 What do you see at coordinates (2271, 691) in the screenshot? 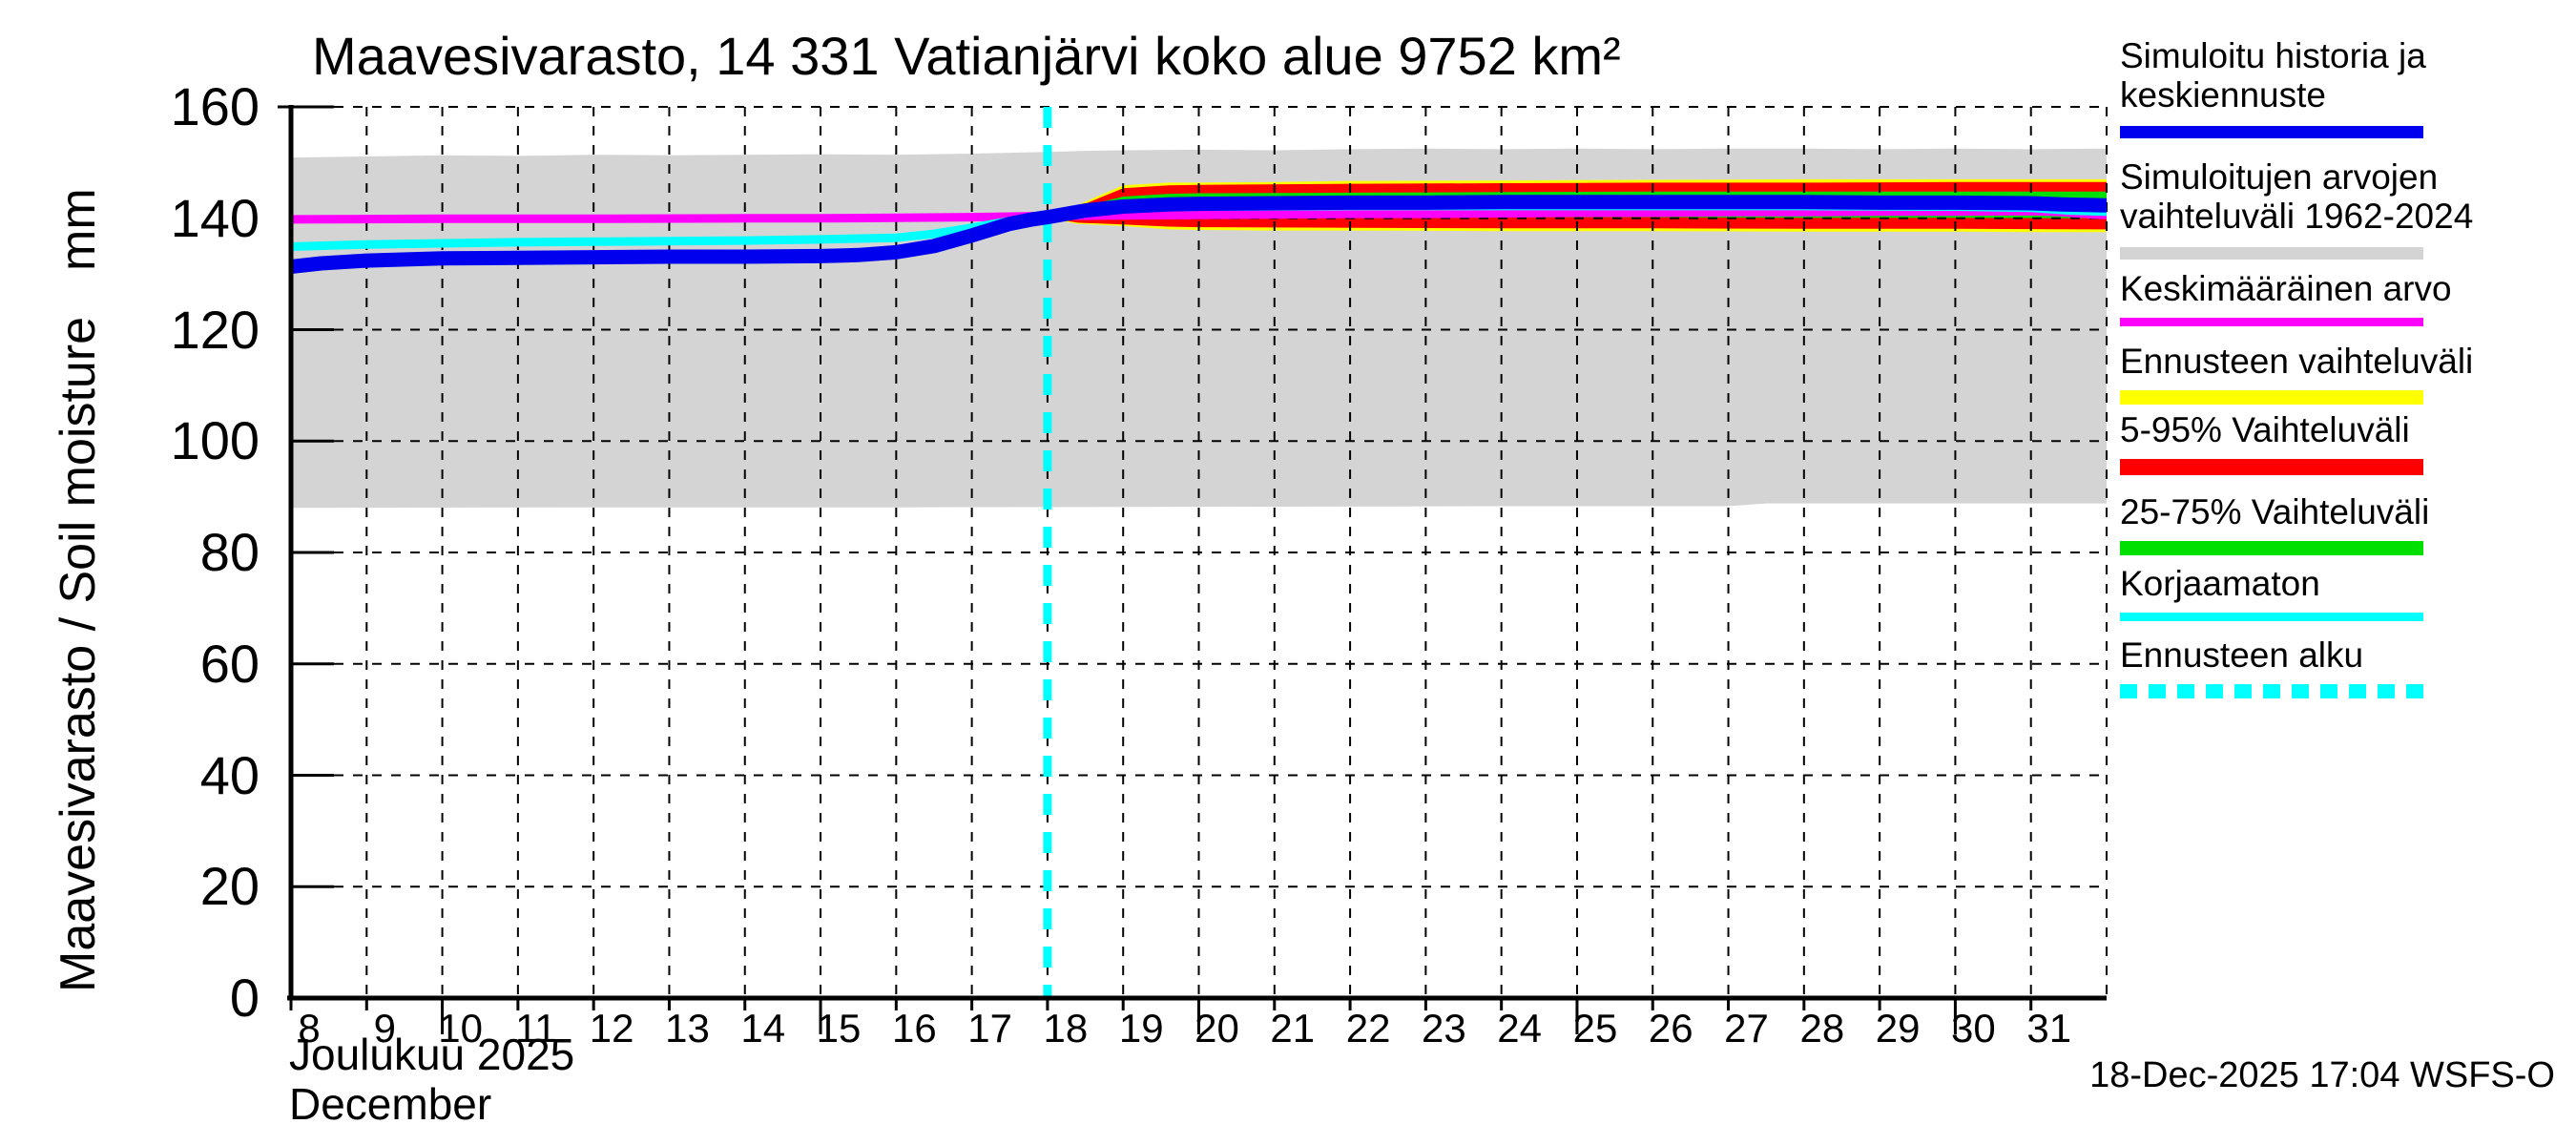
I see `legend-swatch-dashed` at bounding box center [2271, 691].